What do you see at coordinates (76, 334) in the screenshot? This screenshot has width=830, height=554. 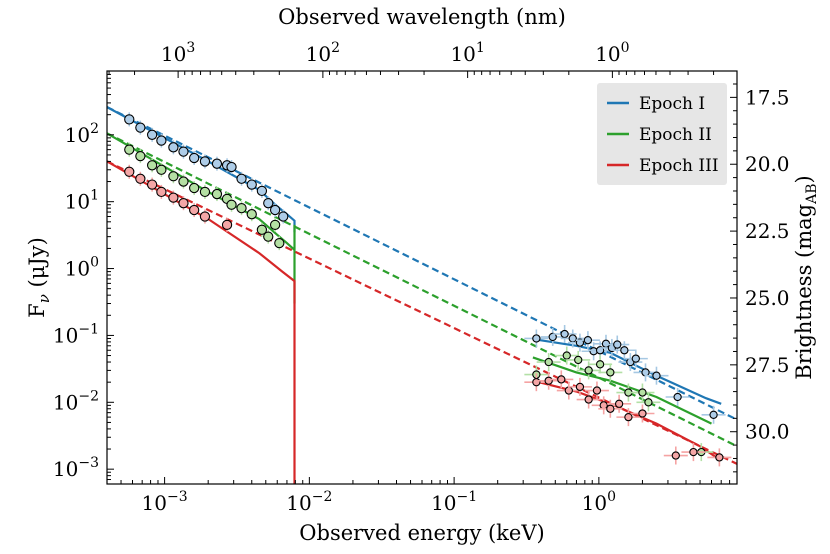 I see `y-tick-label: 10⁻¹` at bounding box center [76, 334].